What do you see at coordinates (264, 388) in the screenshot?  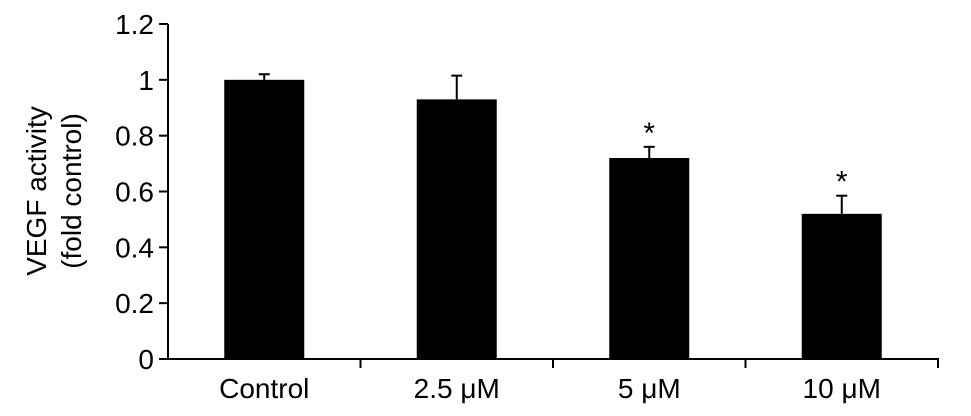 I see `x-tick-label: Control` at bounding box center [264, 388].